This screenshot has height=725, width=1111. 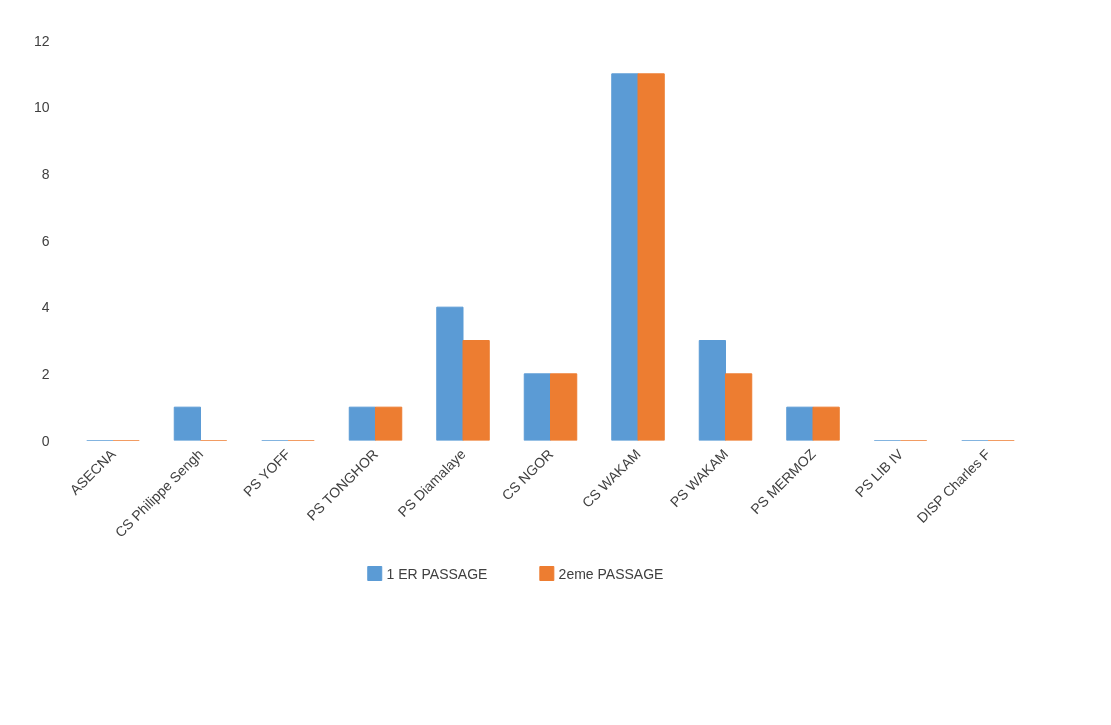 I want to click on legend-label: 2eme PASSAGE, so click(x=611, y=573).